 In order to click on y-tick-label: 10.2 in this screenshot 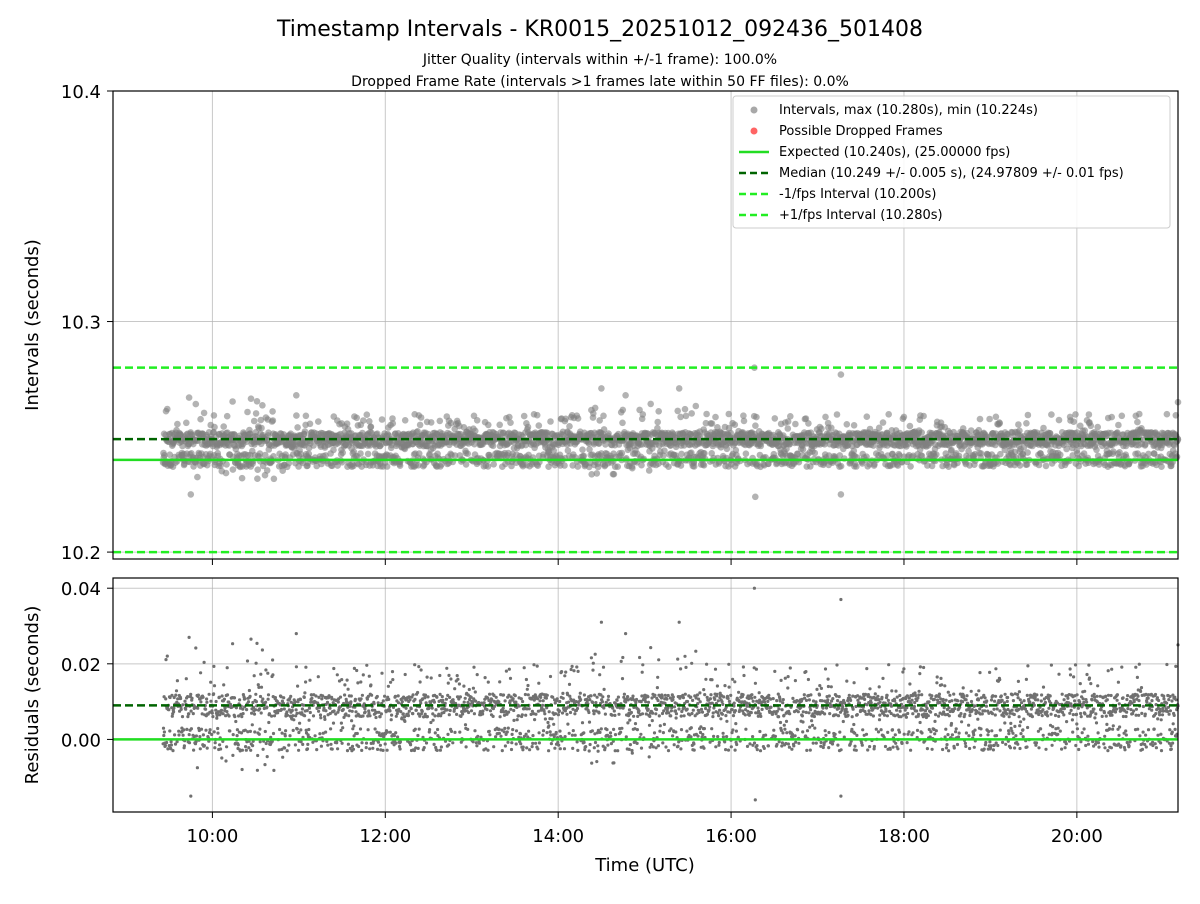, I will do `click(81, 553)`.